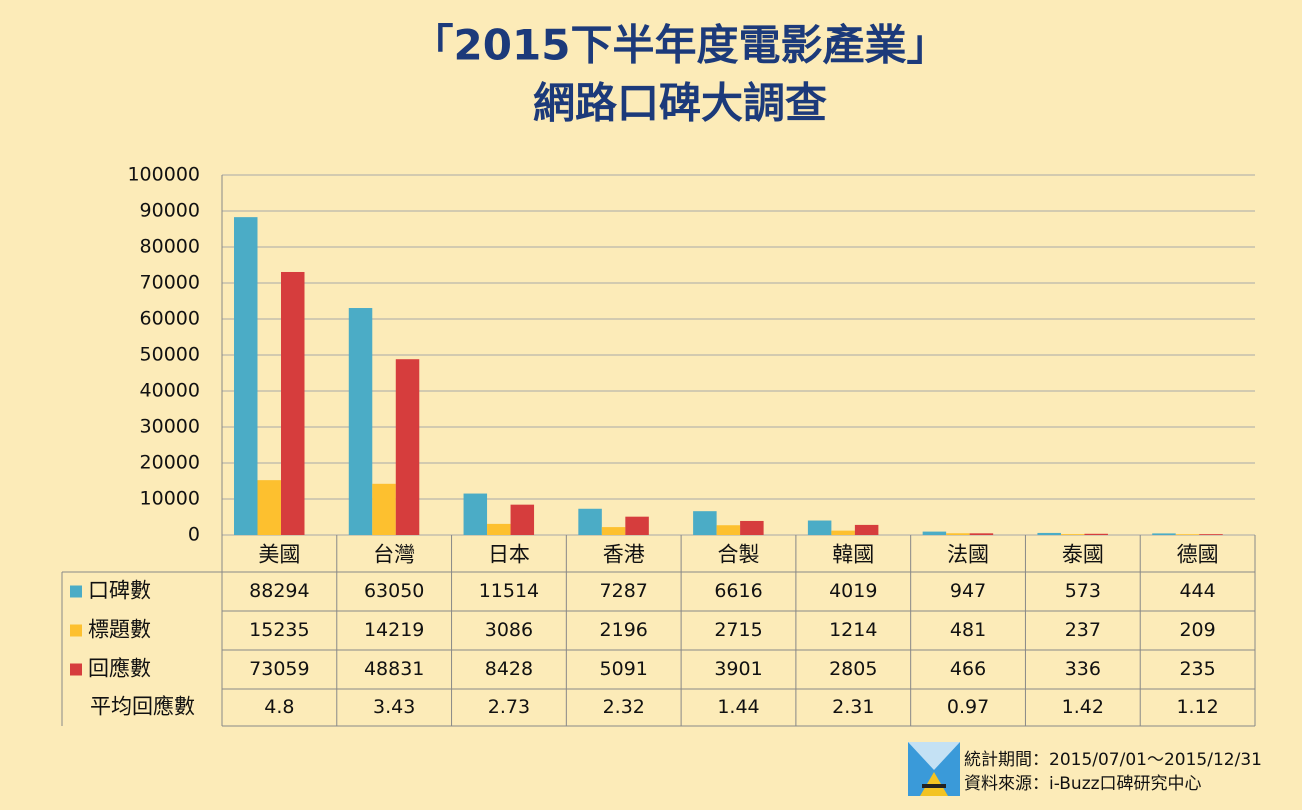  What do you see at coordinates (1197, 630) in the screenshot?
I see `table-cell: 209` at bounding box center [1197, 630].